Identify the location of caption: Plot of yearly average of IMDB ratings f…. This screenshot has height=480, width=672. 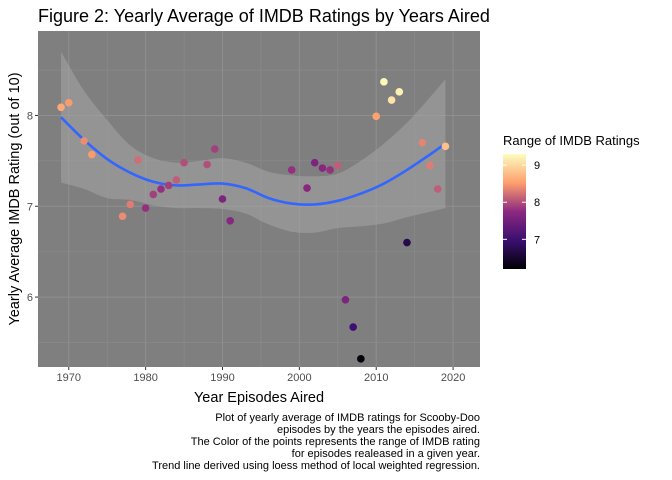
(316, 442).